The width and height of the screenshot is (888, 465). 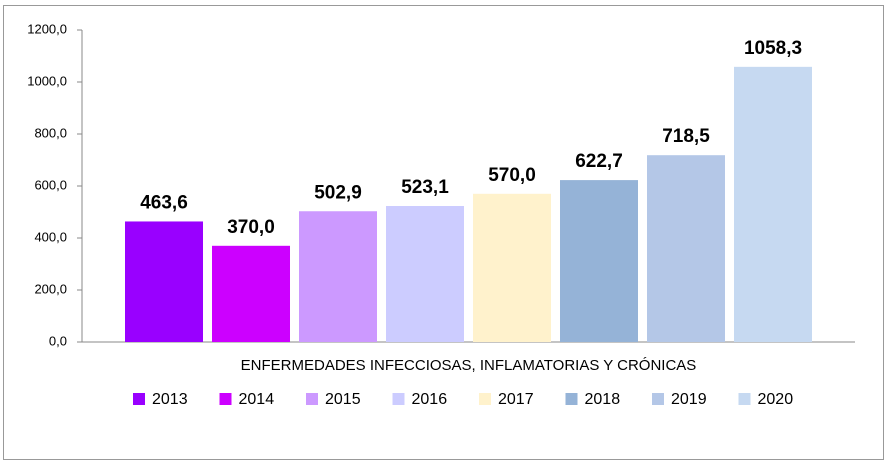 What do you see at coordinates (430, 399) in the screenshot?
I see `legend-label: 2016` at bounding box center [430, 399].